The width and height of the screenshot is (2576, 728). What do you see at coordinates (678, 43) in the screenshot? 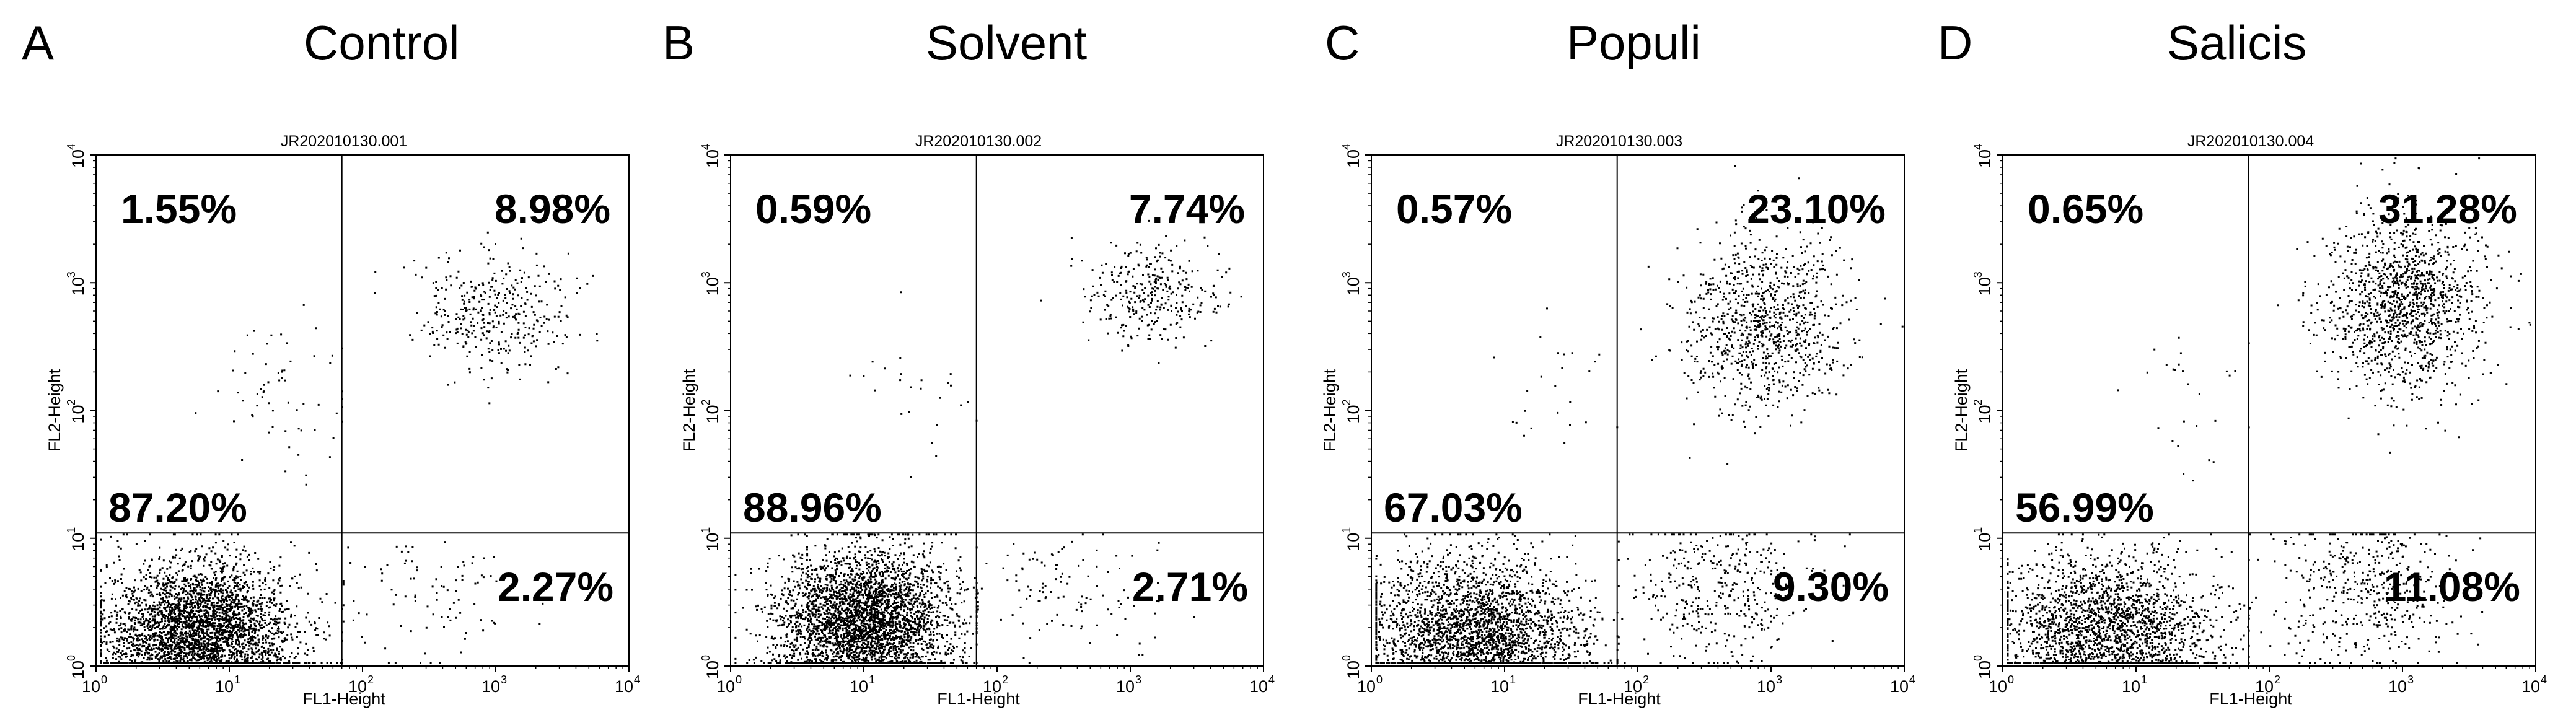
I see `panel-letter: B` at bounding box center [678, 43].